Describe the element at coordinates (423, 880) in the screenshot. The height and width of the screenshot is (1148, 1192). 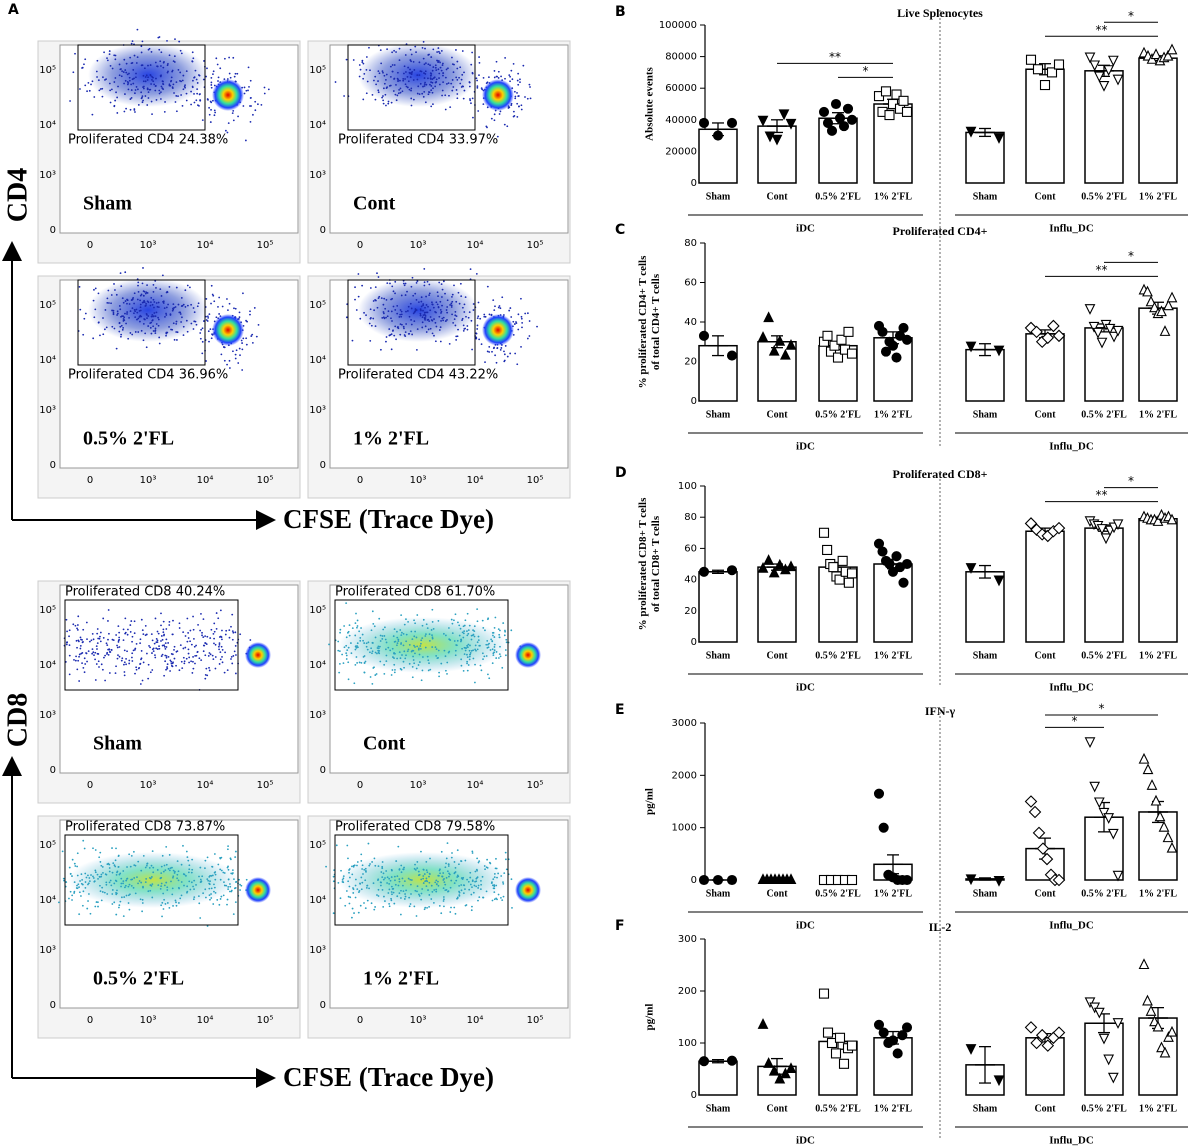
I see `cell-cloud` at that location.